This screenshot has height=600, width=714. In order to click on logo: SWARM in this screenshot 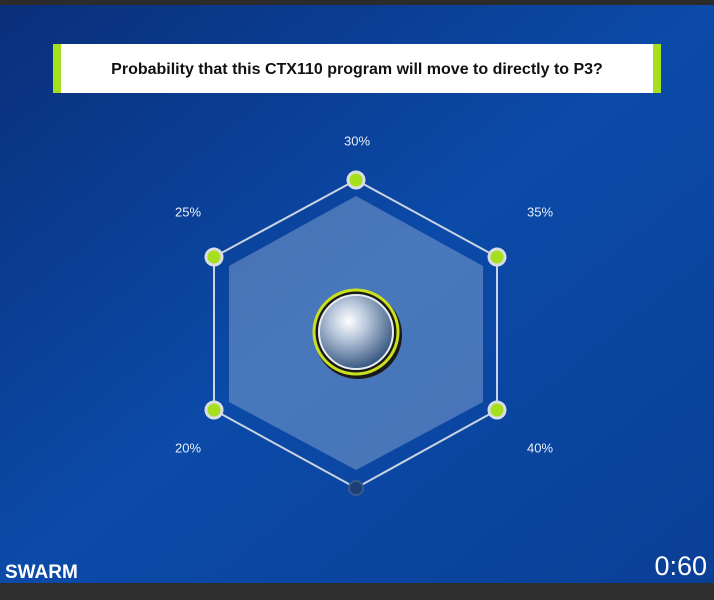, I will do `click(41, 572)`.